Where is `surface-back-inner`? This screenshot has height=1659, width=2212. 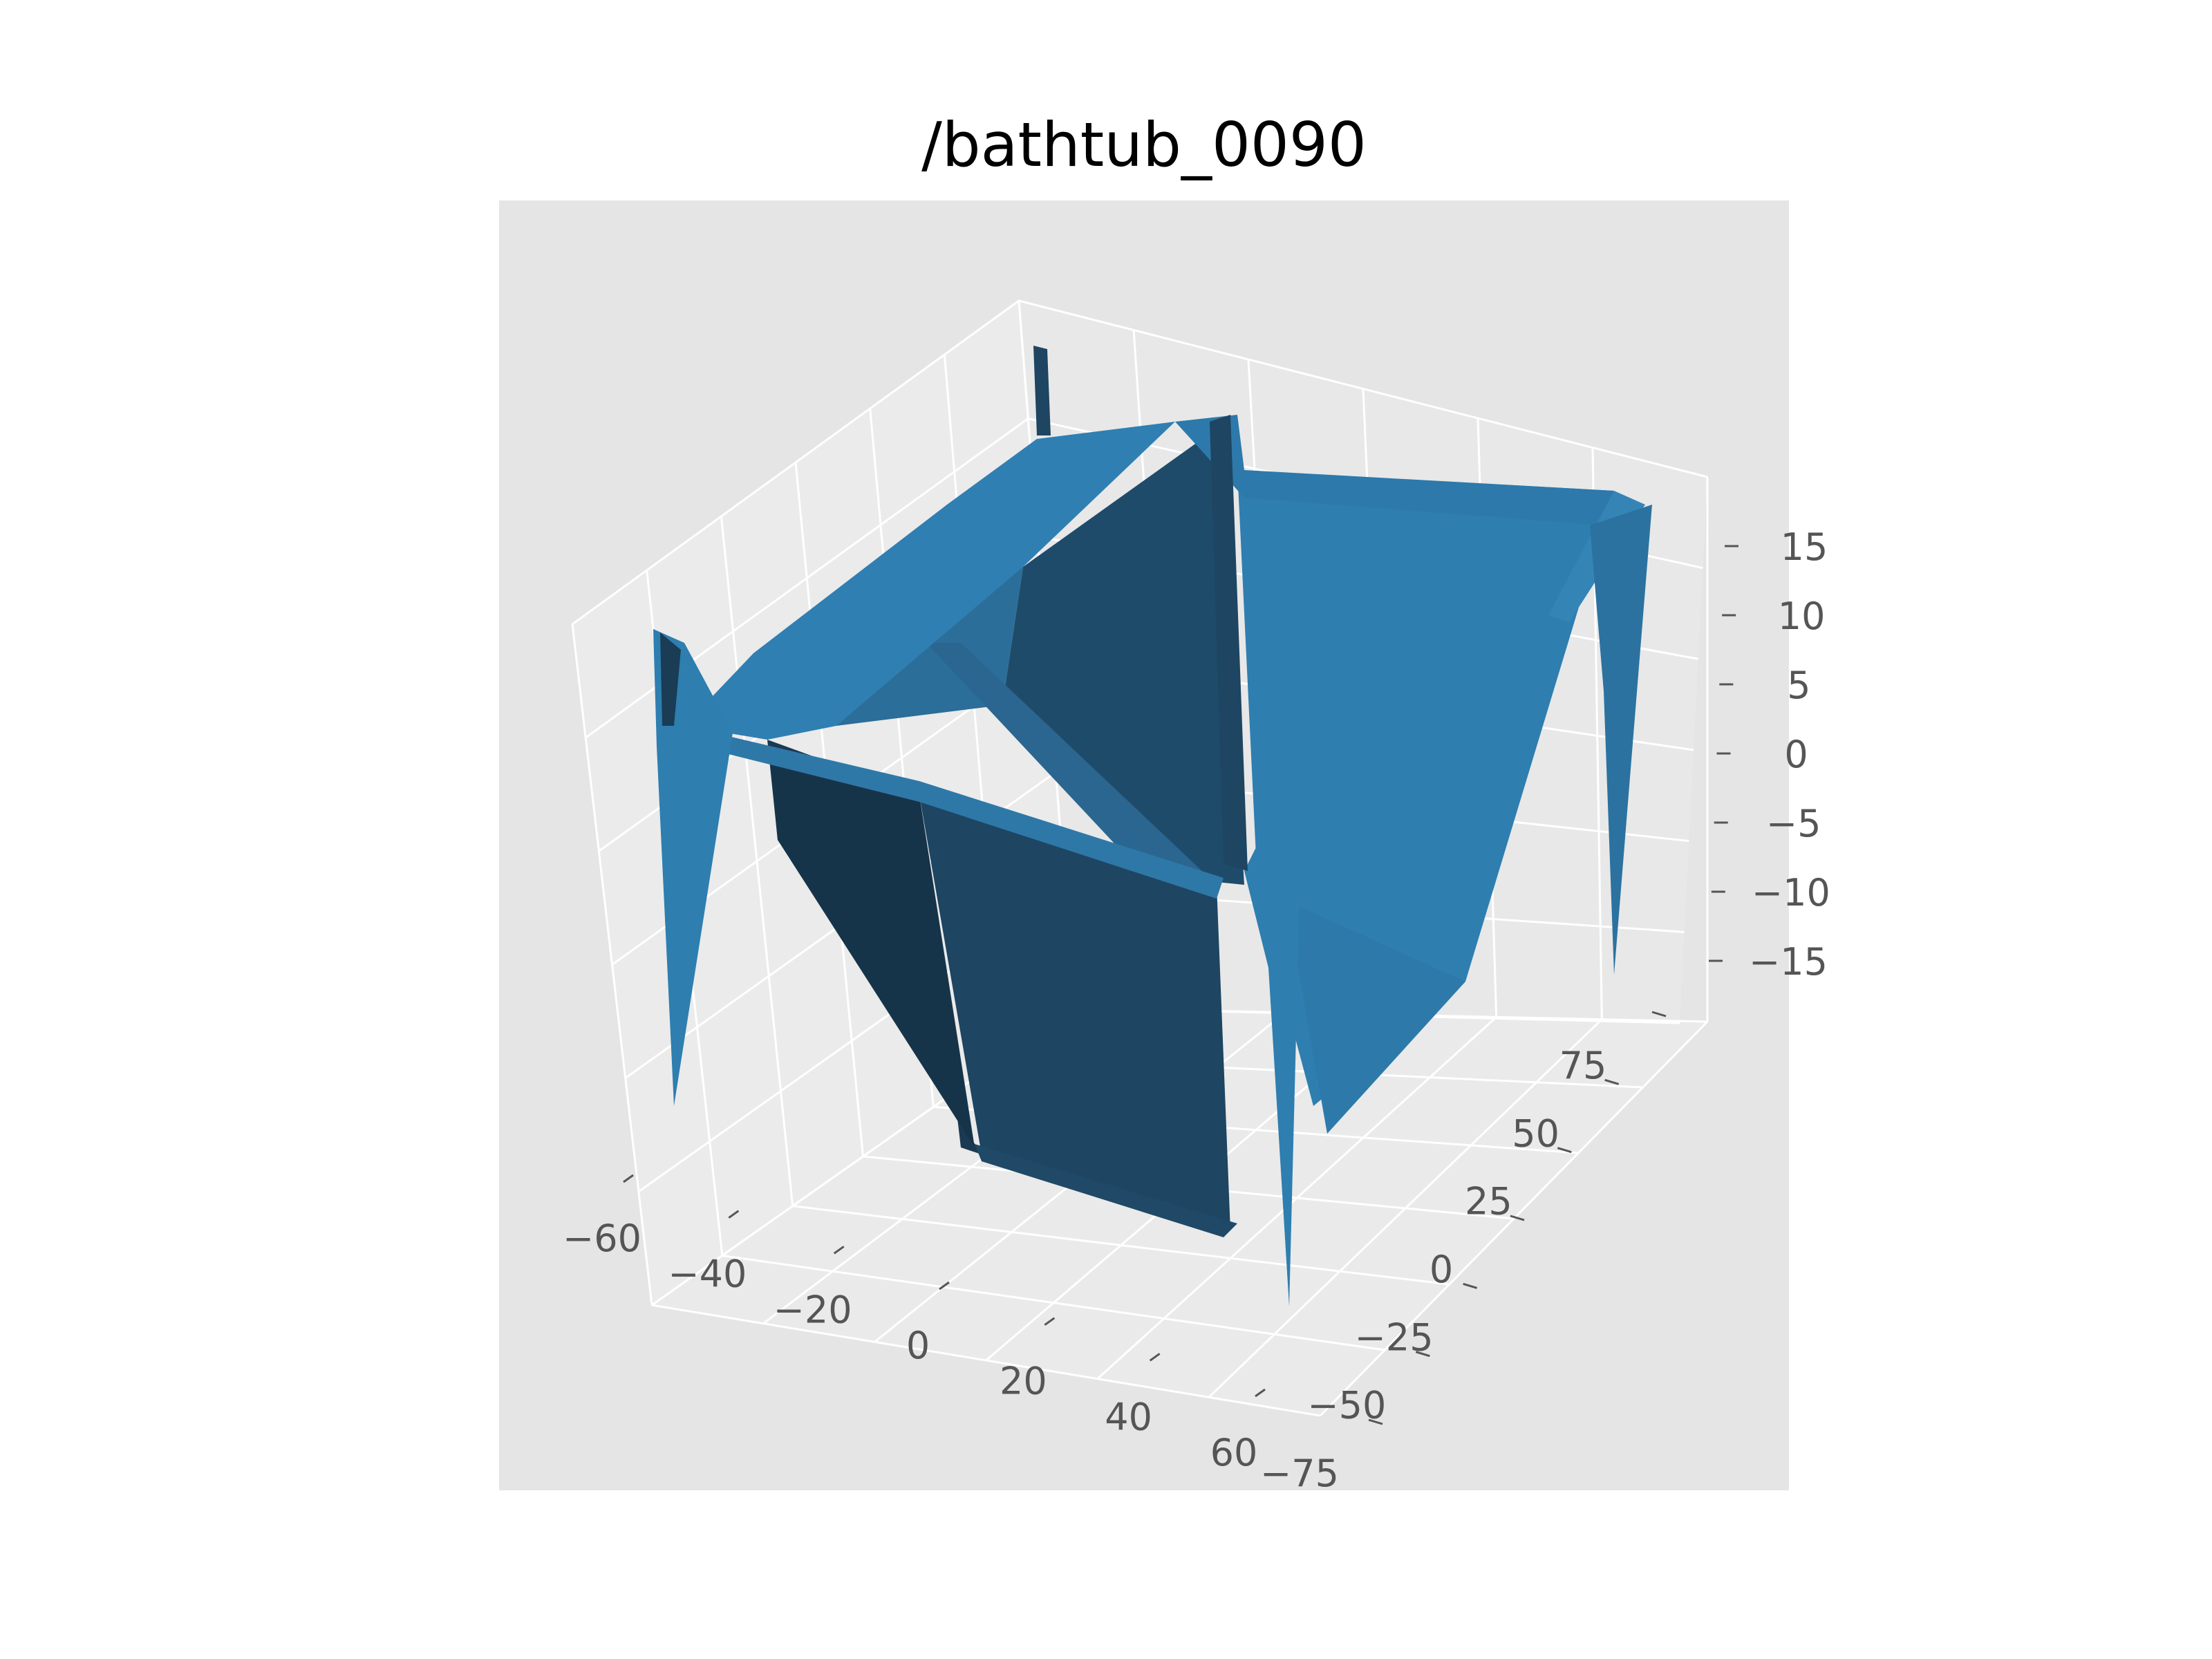
surface-back-inner is located at coordinates (1123, 657).